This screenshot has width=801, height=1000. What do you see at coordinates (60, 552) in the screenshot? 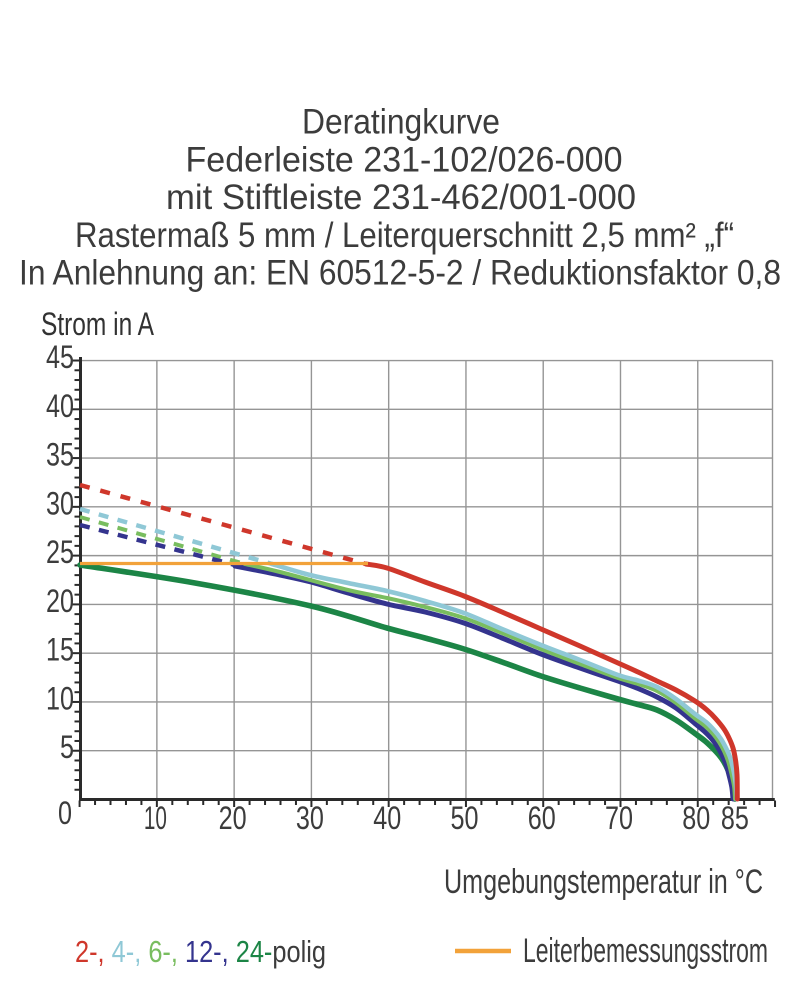
I see `svg-text: 25` at bounding box center [60, 552].